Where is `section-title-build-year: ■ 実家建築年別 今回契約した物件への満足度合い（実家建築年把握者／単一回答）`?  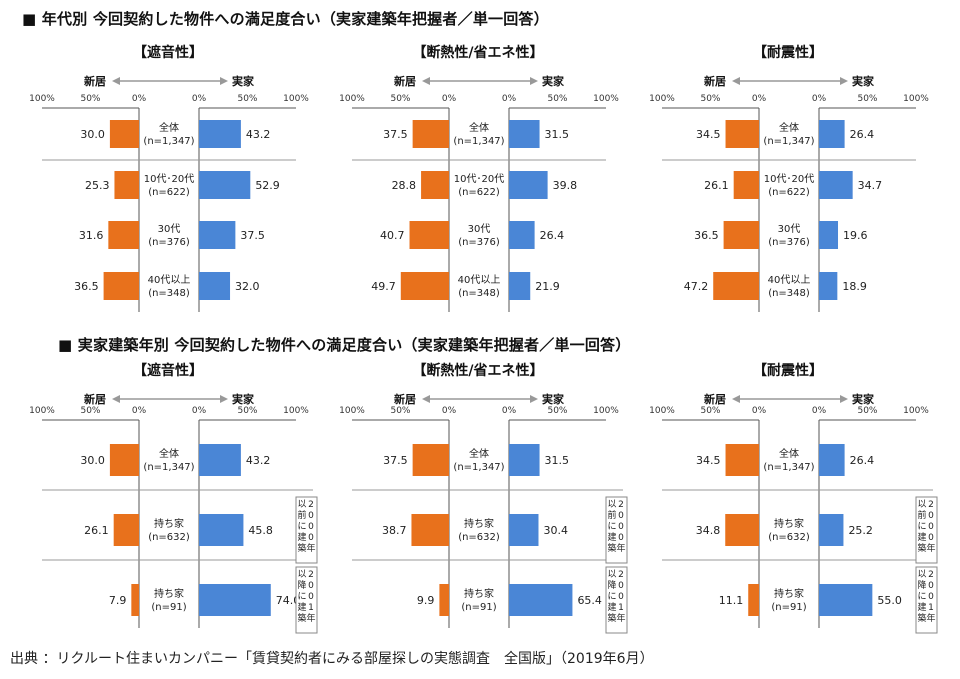 section-title-build-year: ■ 実家建築年別 今回契約した物件への満足度合い（実家建築年把握者／単一回答） is located at coordinates (344, 345).